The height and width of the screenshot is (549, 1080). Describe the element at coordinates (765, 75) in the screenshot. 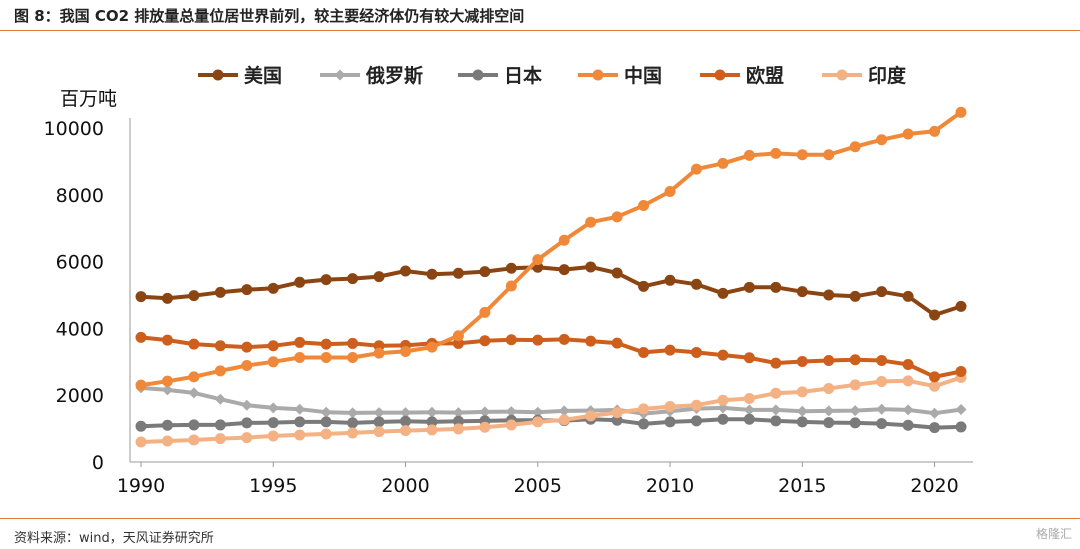

I see `legend-label: 欧盟` at that location.